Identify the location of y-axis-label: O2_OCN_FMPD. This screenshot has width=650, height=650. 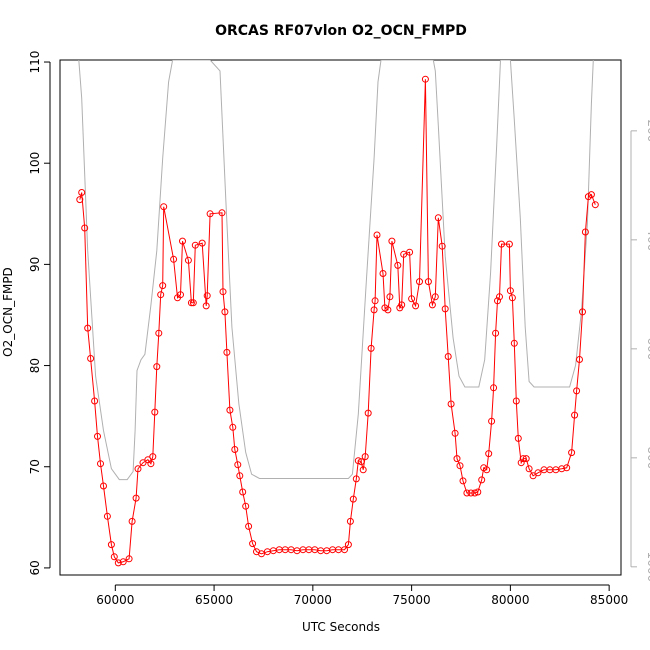
(8, 312).